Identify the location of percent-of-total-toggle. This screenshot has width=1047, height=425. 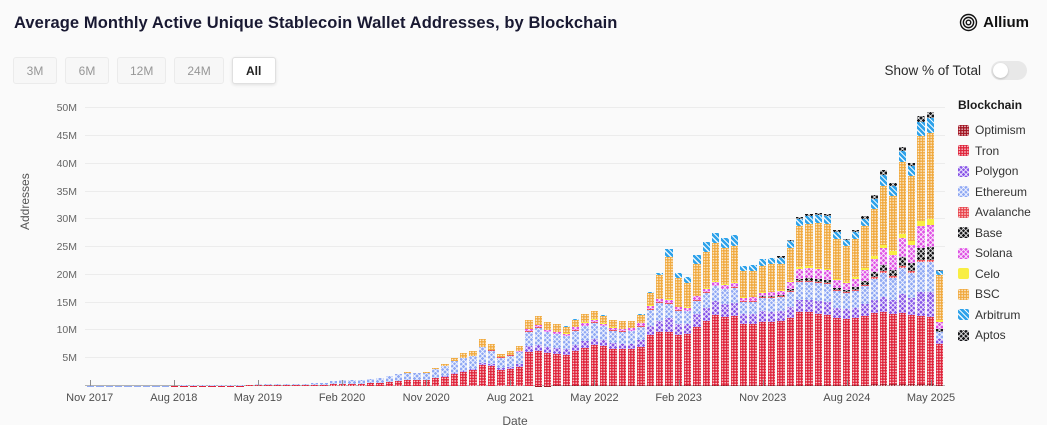
(1009, 70).